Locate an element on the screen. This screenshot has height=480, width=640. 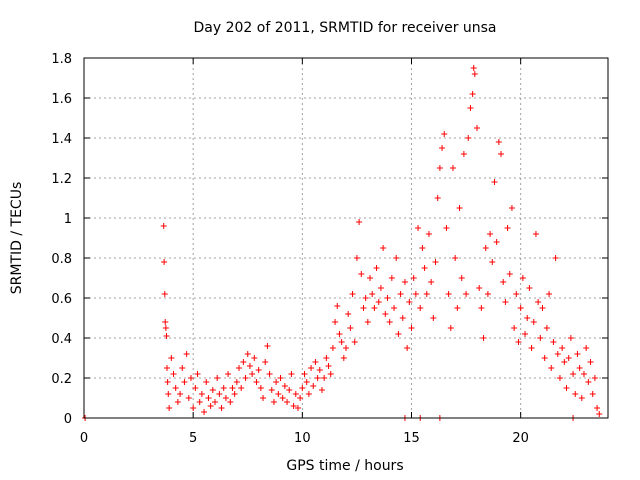
x-tick-label: 15 is located at coordinates (411, 438).